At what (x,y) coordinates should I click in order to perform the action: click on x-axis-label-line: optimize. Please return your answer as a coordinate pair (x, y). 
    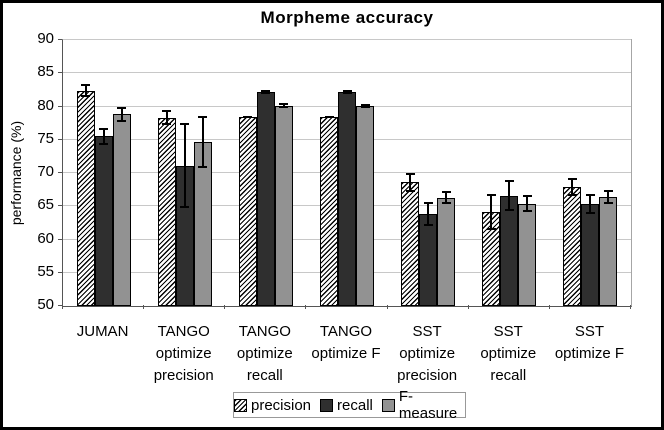
    Looking at the image, I should click on (183, 353).